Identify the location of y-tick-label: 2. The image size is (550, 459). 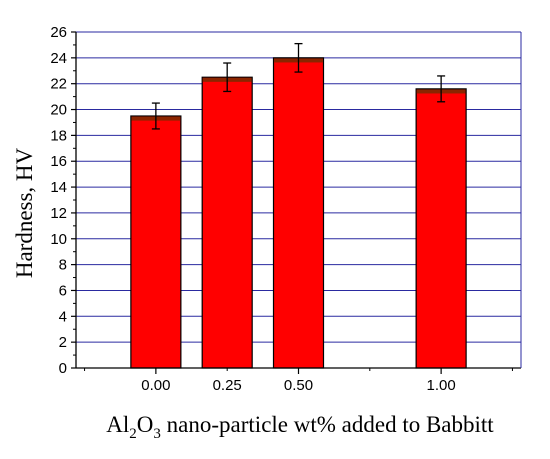
(63, 342).